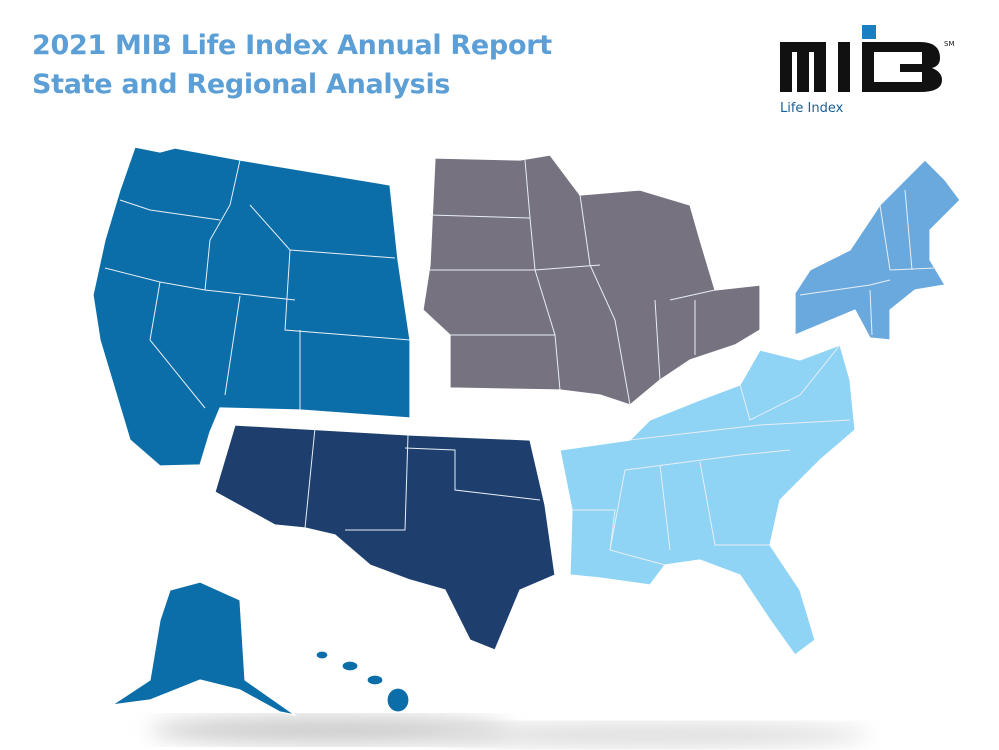 The image size is (999, 750). I want to click on logo: SM Life Index, so click(867, 70).